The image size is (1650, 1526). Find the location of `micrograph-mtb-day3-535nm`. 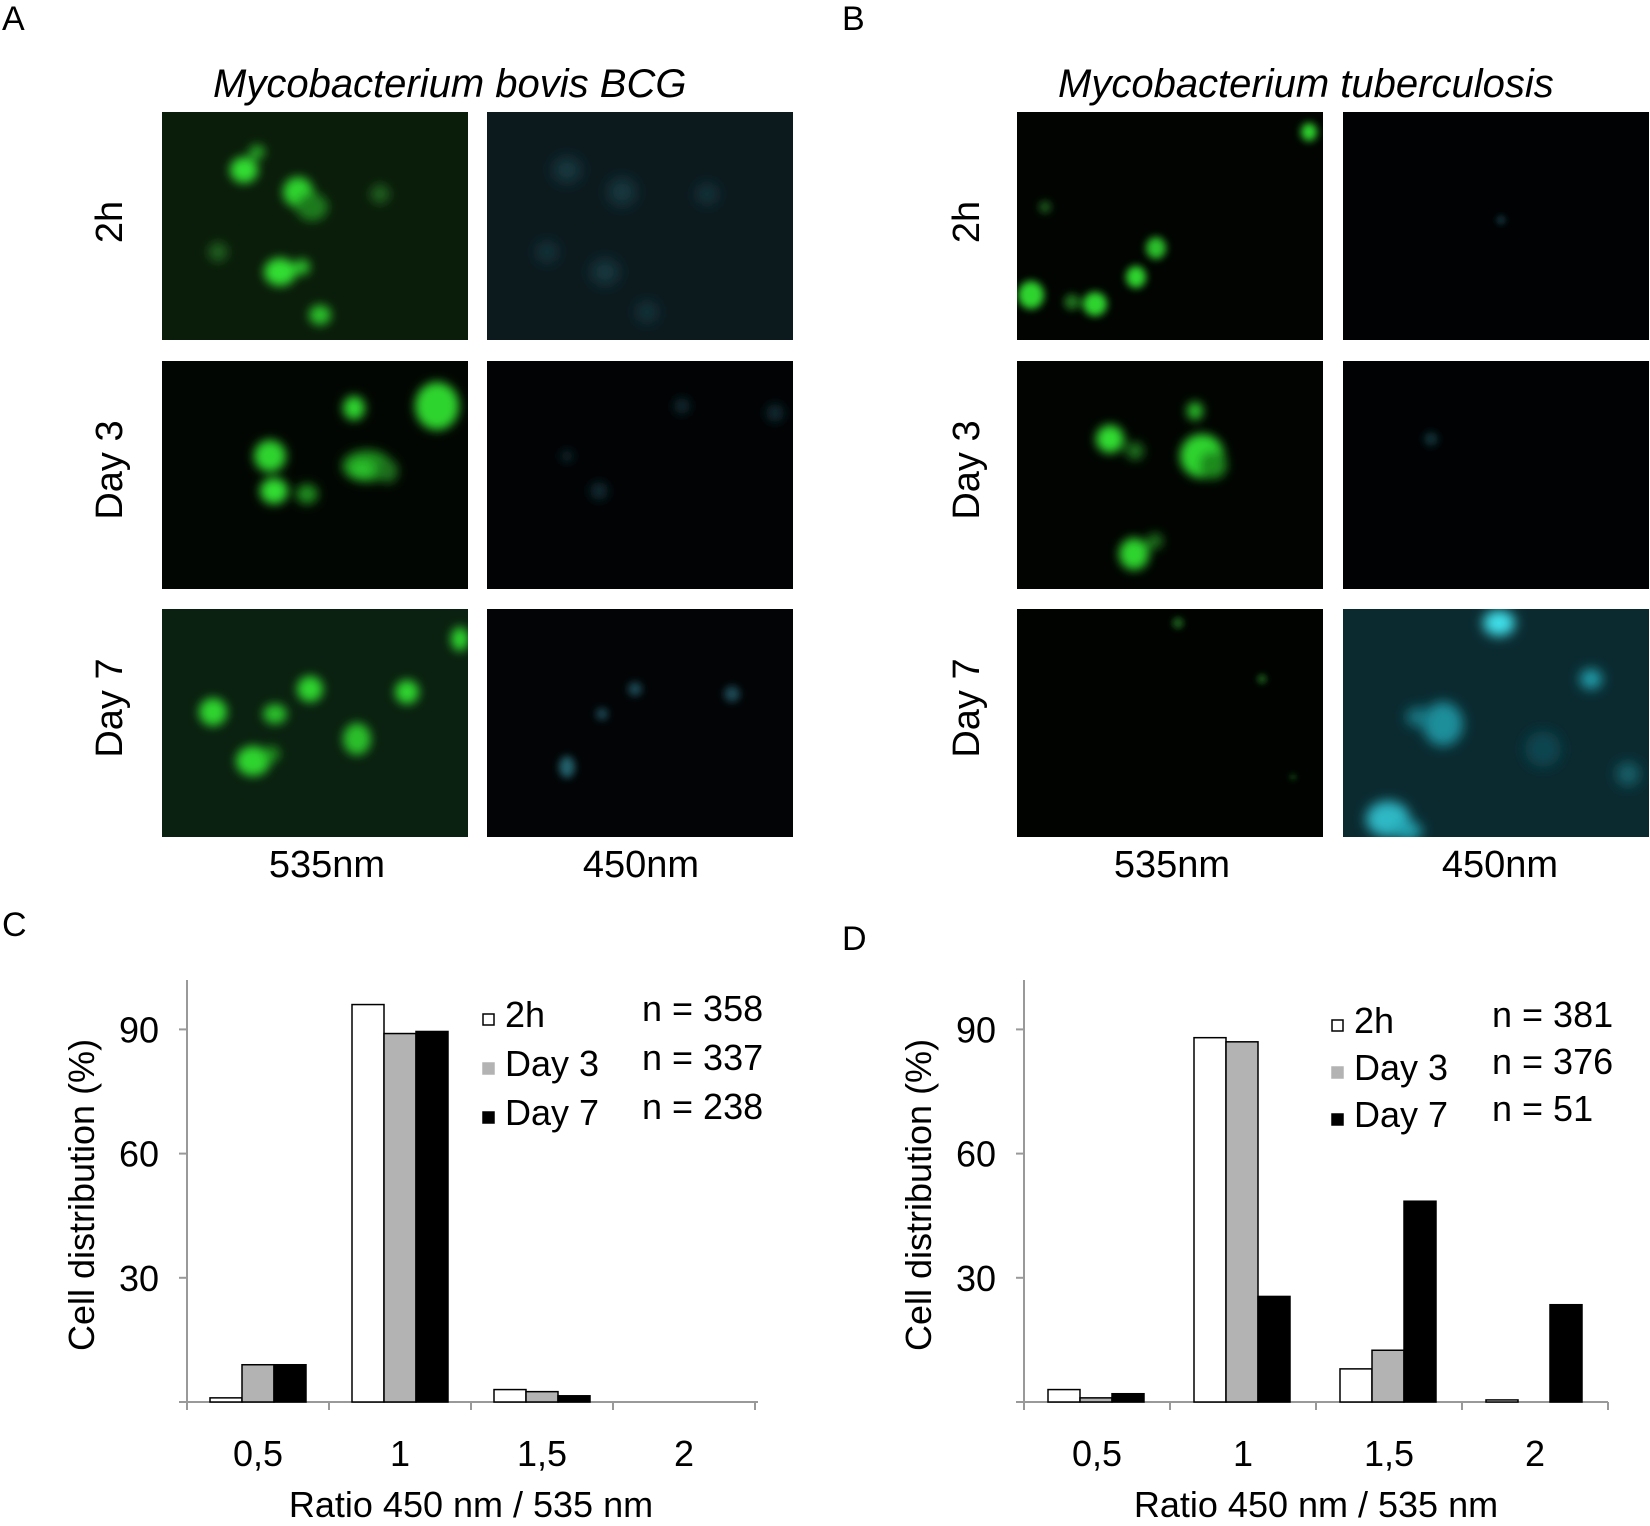

micrograph-mtb-day3-535nm is located at coordinates (1170, 475).